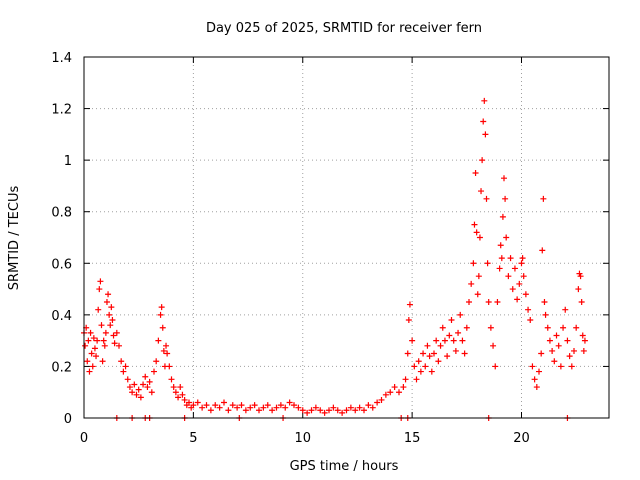 Image resolution: width=640 pixels, height=480 pixels. I want to click on y-tick-label: 0.2, so click(61, 367).